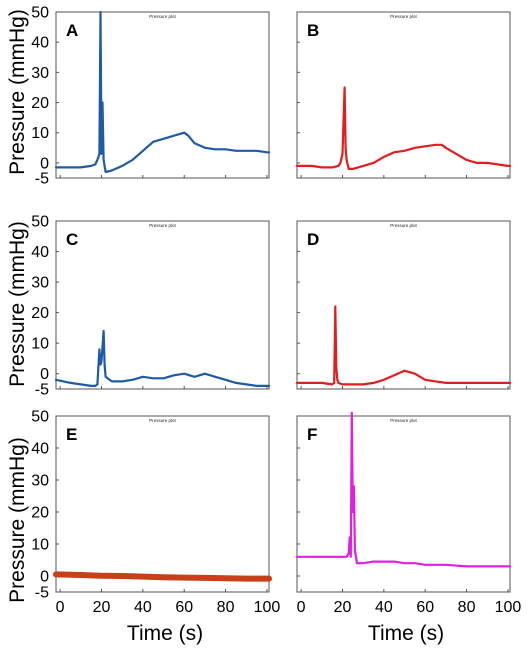 The height and width of the screenshot is (649, 529). Describe the element at coordinates (508, 607) in the screenshot. I see `panel-f-xtick-label: 100` at that location.